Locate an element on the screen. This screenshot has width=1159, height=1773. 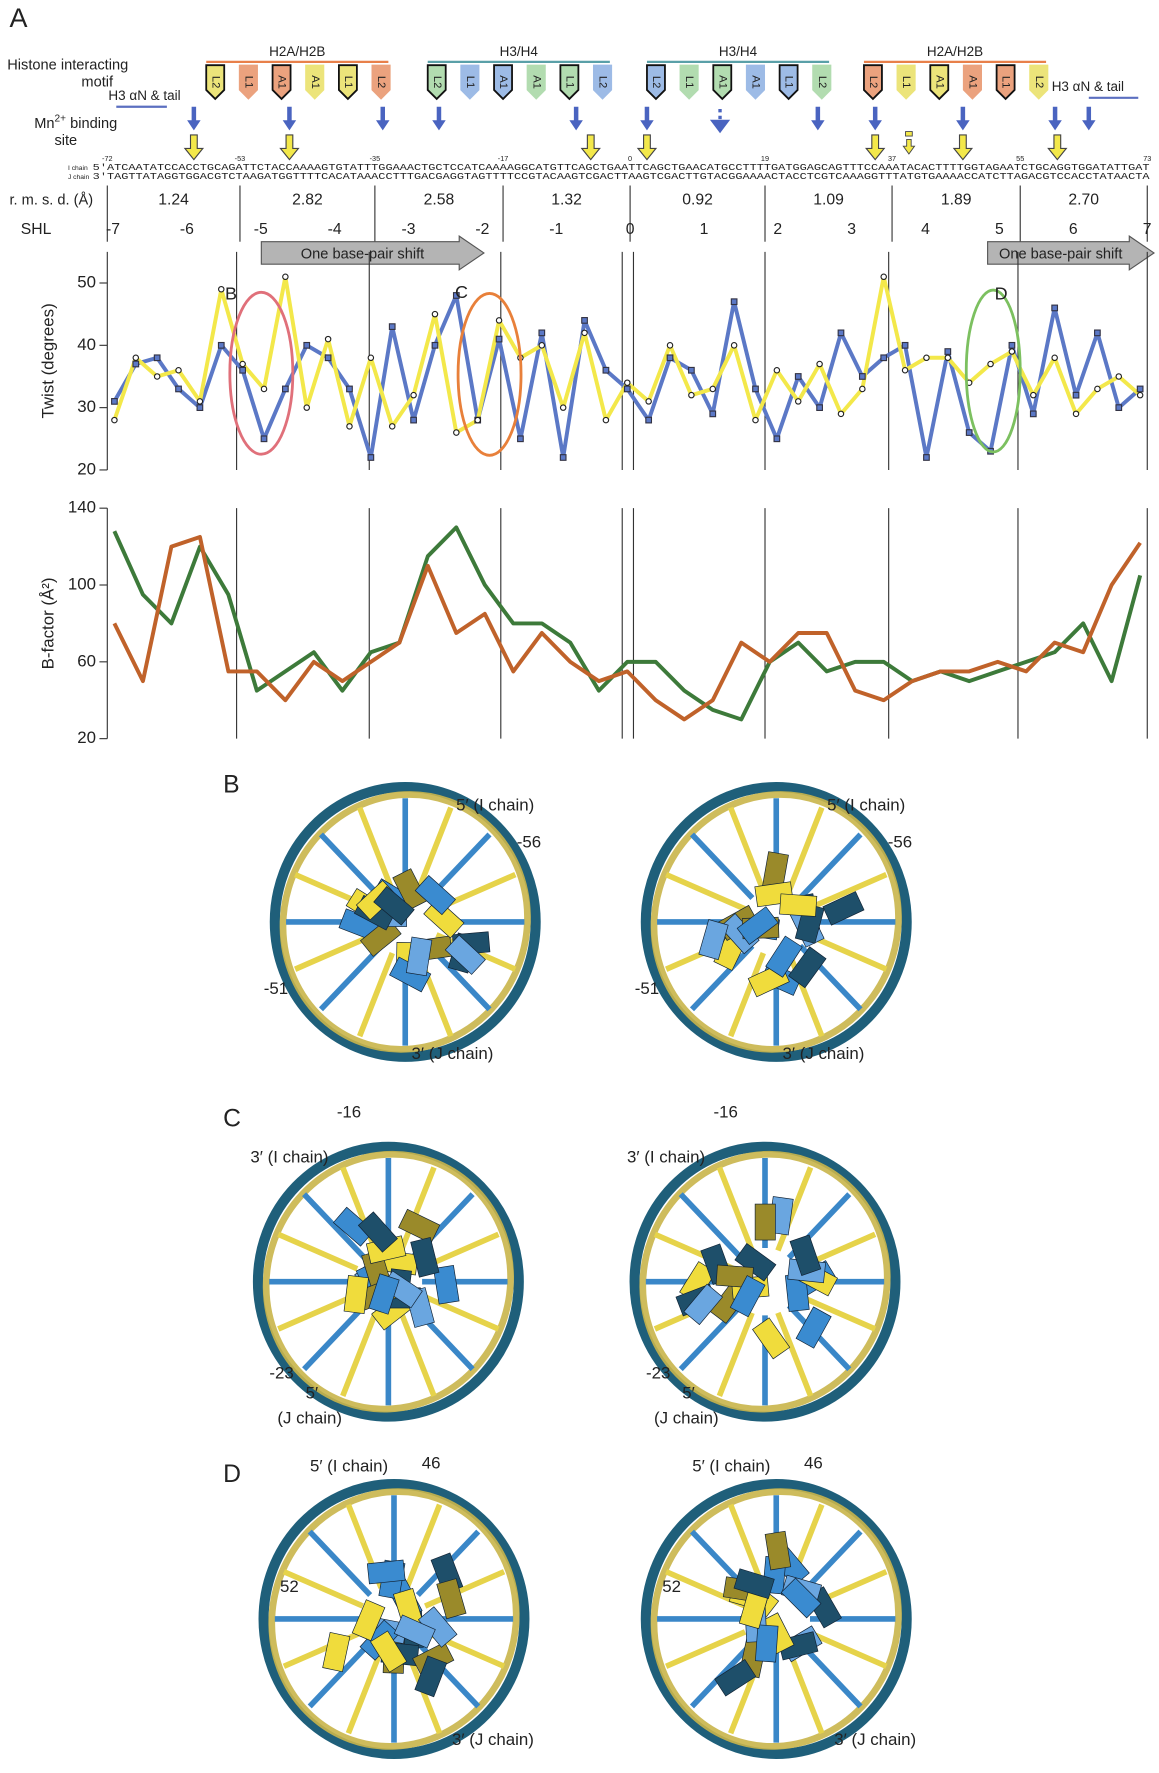
structure-label: 5′ (I chain) is located at coordinates (349, 1466).